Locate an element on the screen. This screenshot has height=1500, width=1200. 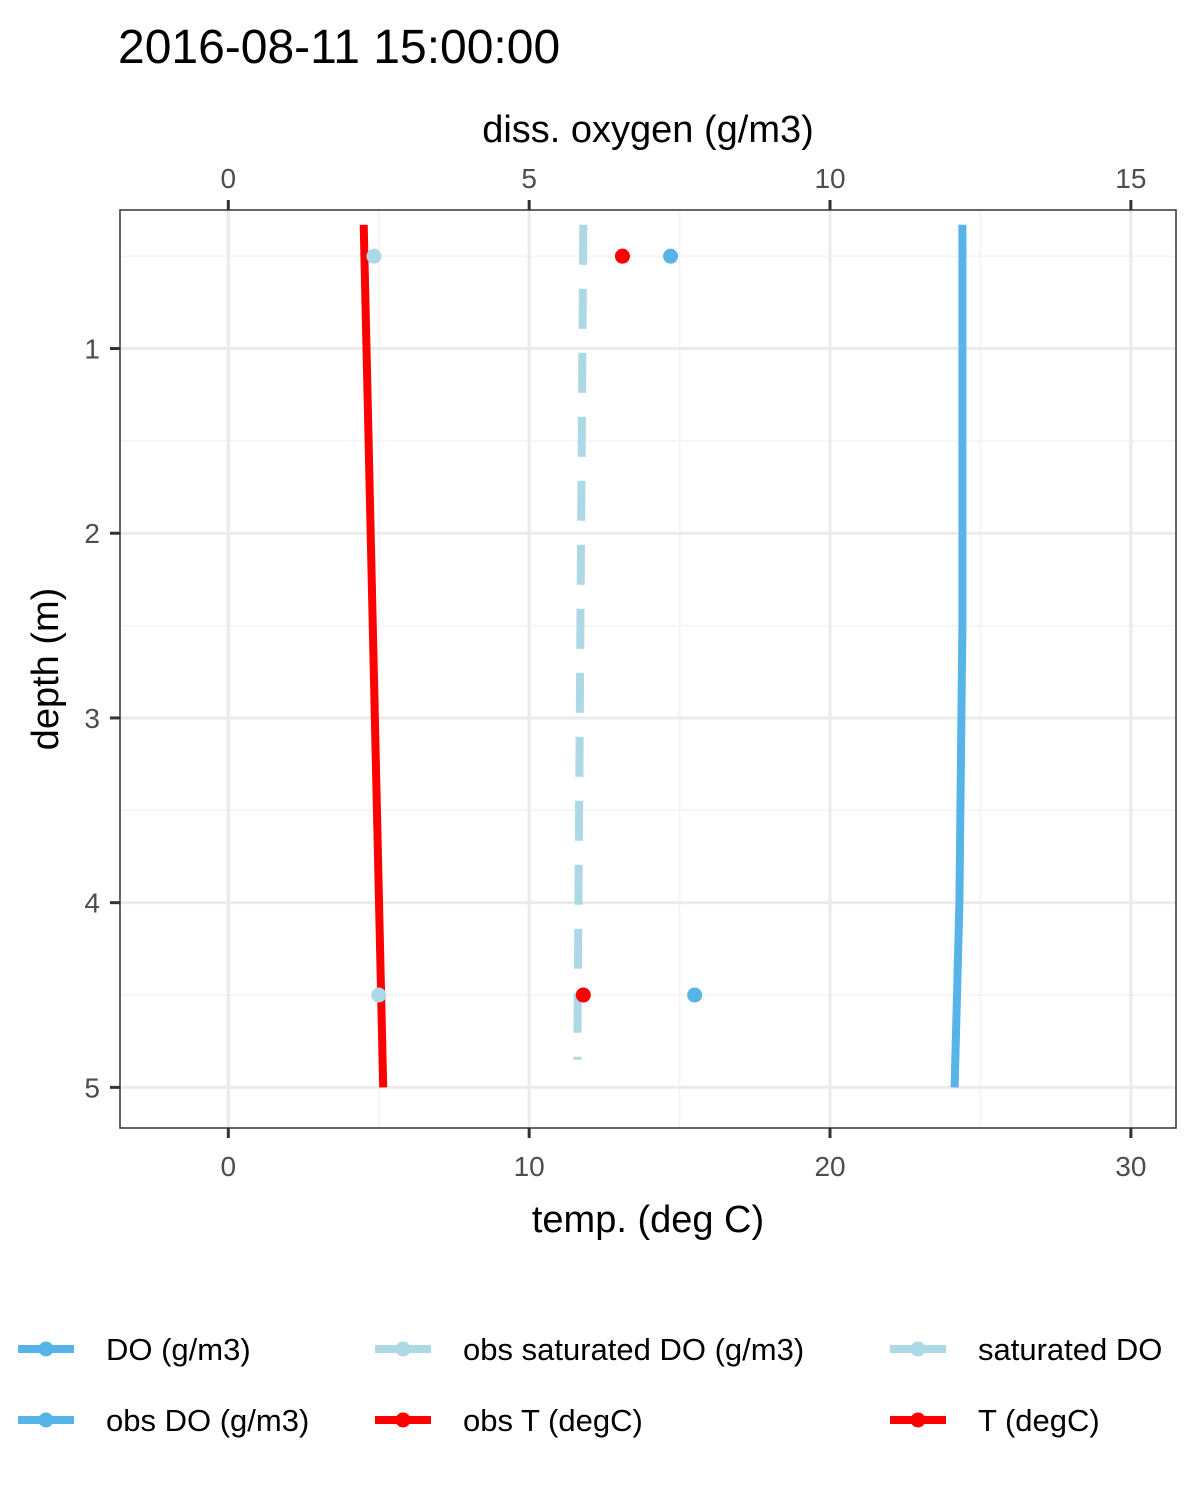
chart-title: 2016-08-11 15:00:00 is located at coordinates (339, 47).